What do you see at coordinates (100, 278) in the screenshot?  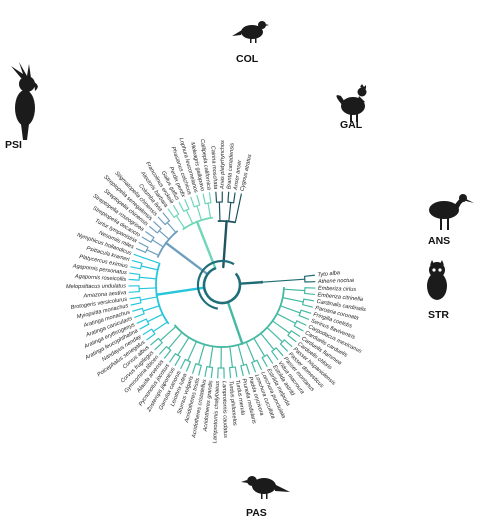 I see `tip-label: Agapornis roseicollis` at bounding box center [100, 278].